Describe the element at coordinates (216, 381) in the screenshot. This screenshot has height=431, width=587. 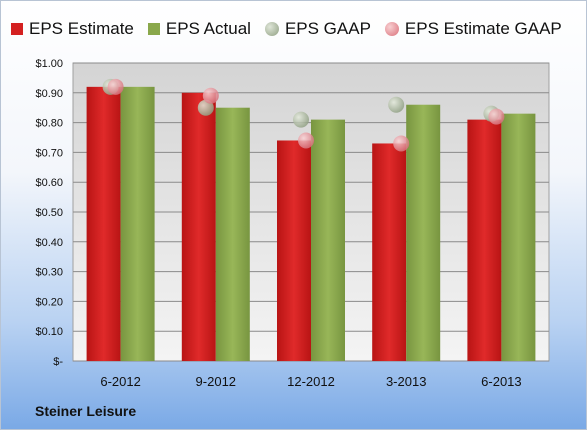
I see `x-tick-label: 9-2012` at that location.